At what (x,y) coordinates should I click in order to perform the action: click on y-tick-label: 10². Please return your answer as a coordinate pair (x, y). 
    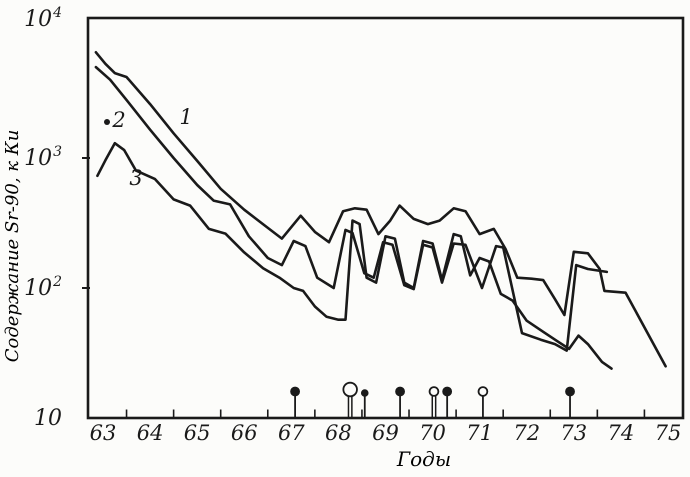
    Looking at the image, I should click on (43, 287).